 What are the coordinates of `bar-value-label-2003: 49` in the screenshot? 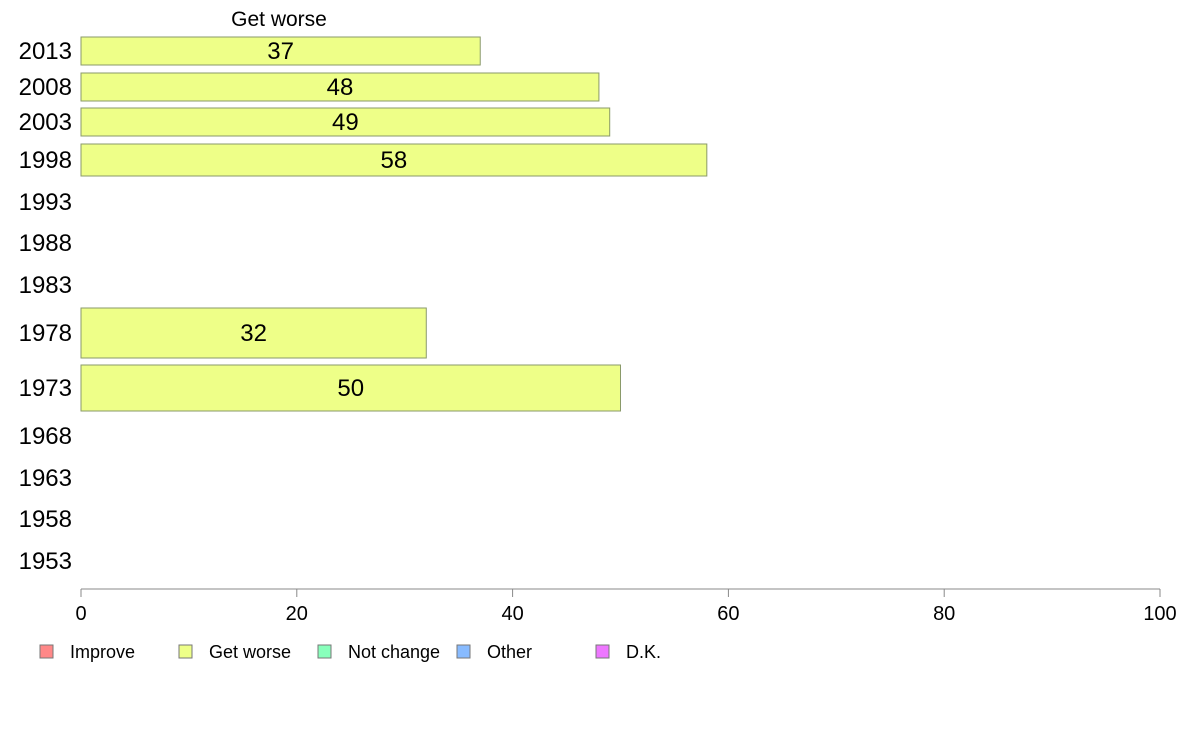 It's located at (345, 122).